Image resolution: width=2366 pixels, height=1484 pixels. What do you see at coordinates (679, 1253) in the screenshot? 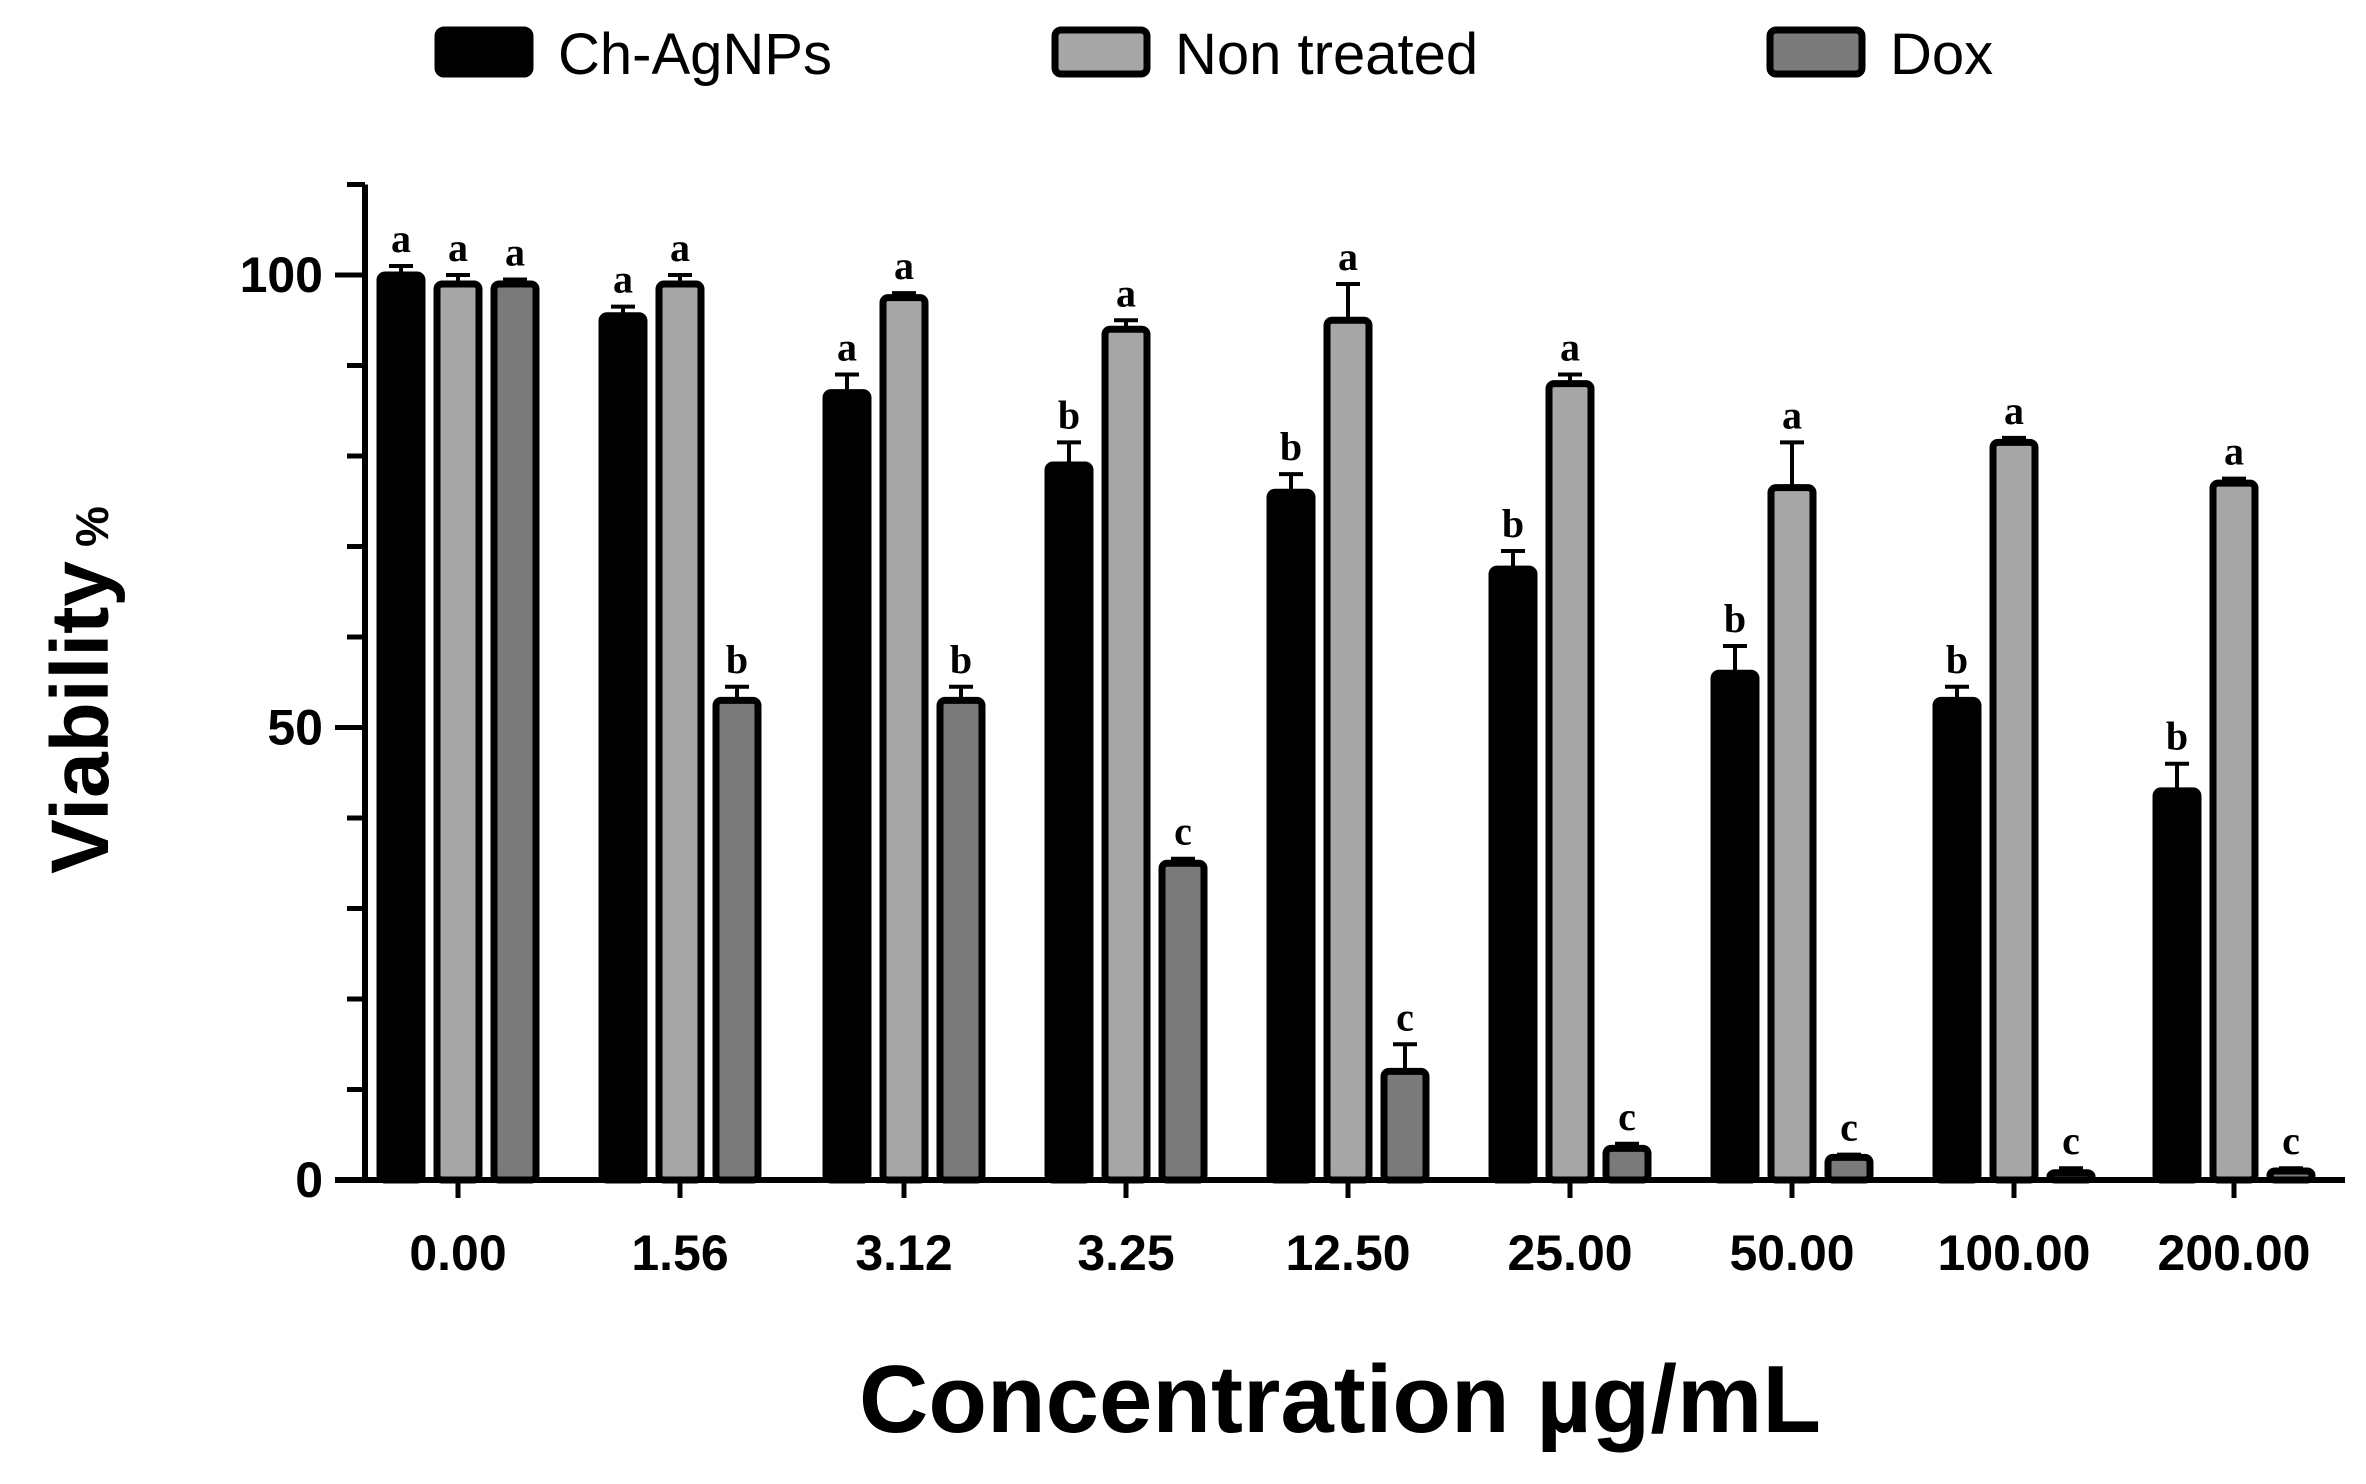
I see `x-tick-label: 1.56` at bounding box center [679, 1253].